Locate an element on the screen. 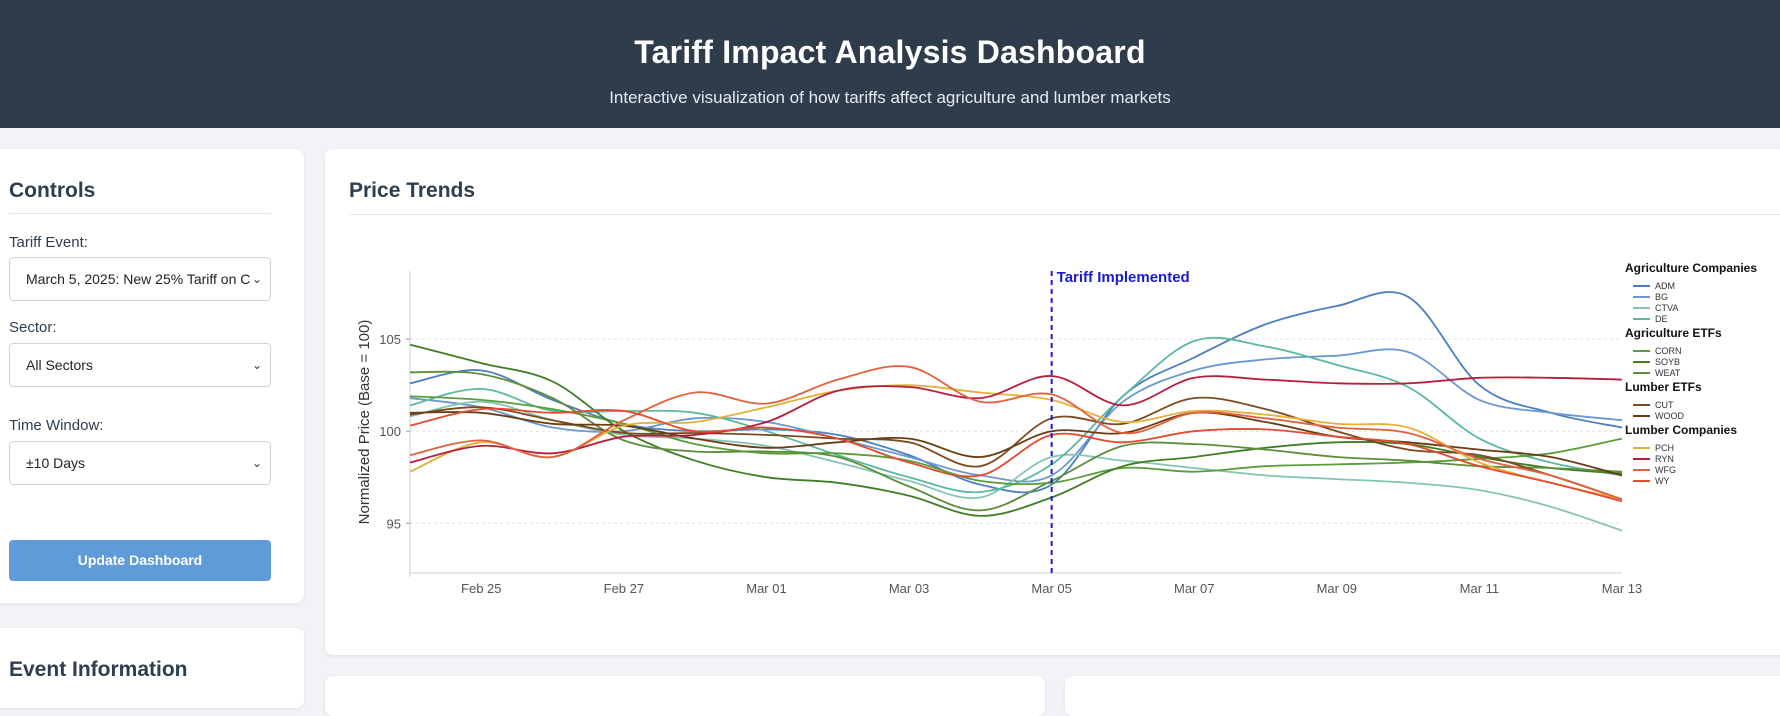  legend-entry: CTVA is located at coordinates (1666, 308).